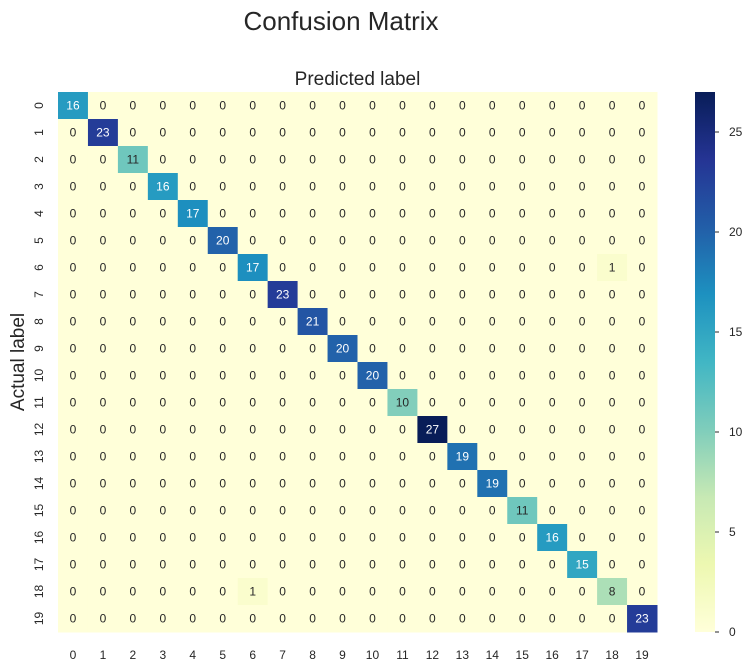 The image size is (755, 672). Describe the element at coordinates (18, 362) in the screenshot. I see `y-axis-title: Actual label` at that location.